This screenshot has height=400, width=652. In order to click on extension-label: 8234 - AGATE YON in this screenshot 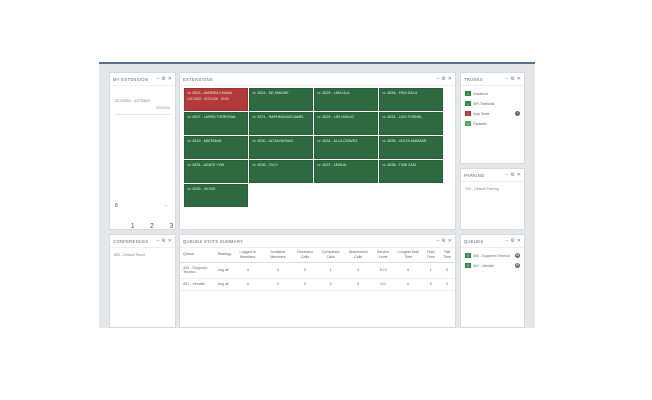, I will do `click(208, 165)`.